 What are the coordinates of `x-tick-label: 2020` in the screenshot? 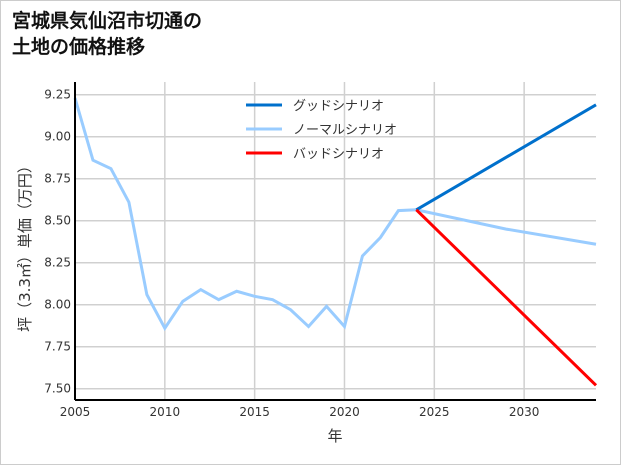 It's located at (344, 412).